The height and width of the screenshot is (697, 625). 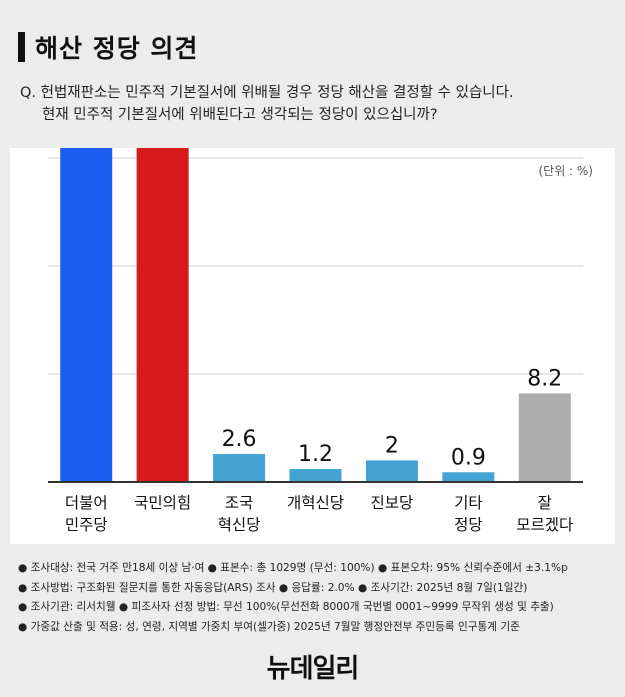 I want to click on data-label: 2, so click(x=392, y=445).